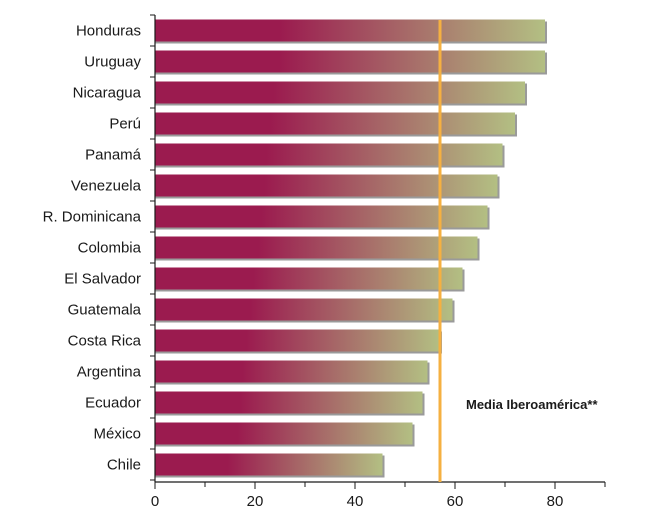  I want to click on category-label: Chile, so click(124, 465).